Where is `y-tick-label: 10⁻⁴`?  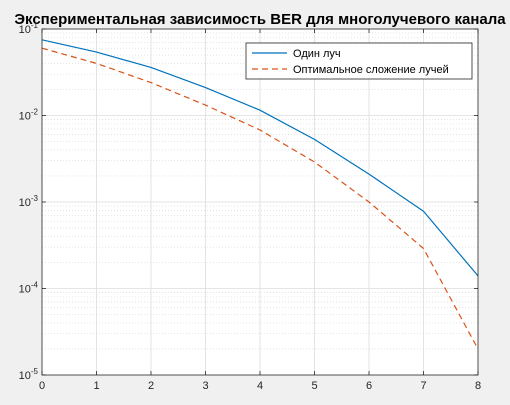 y-tick-label: 10⁻⁴ is located at coordinates (29, 288).